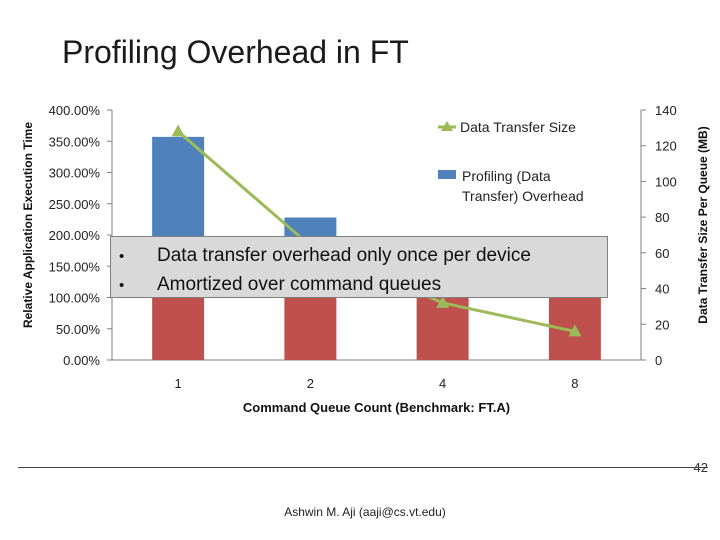  Describe the element at coordinates (662, 289) in the screenshot. I see `right-tick-label: 40` at that location.